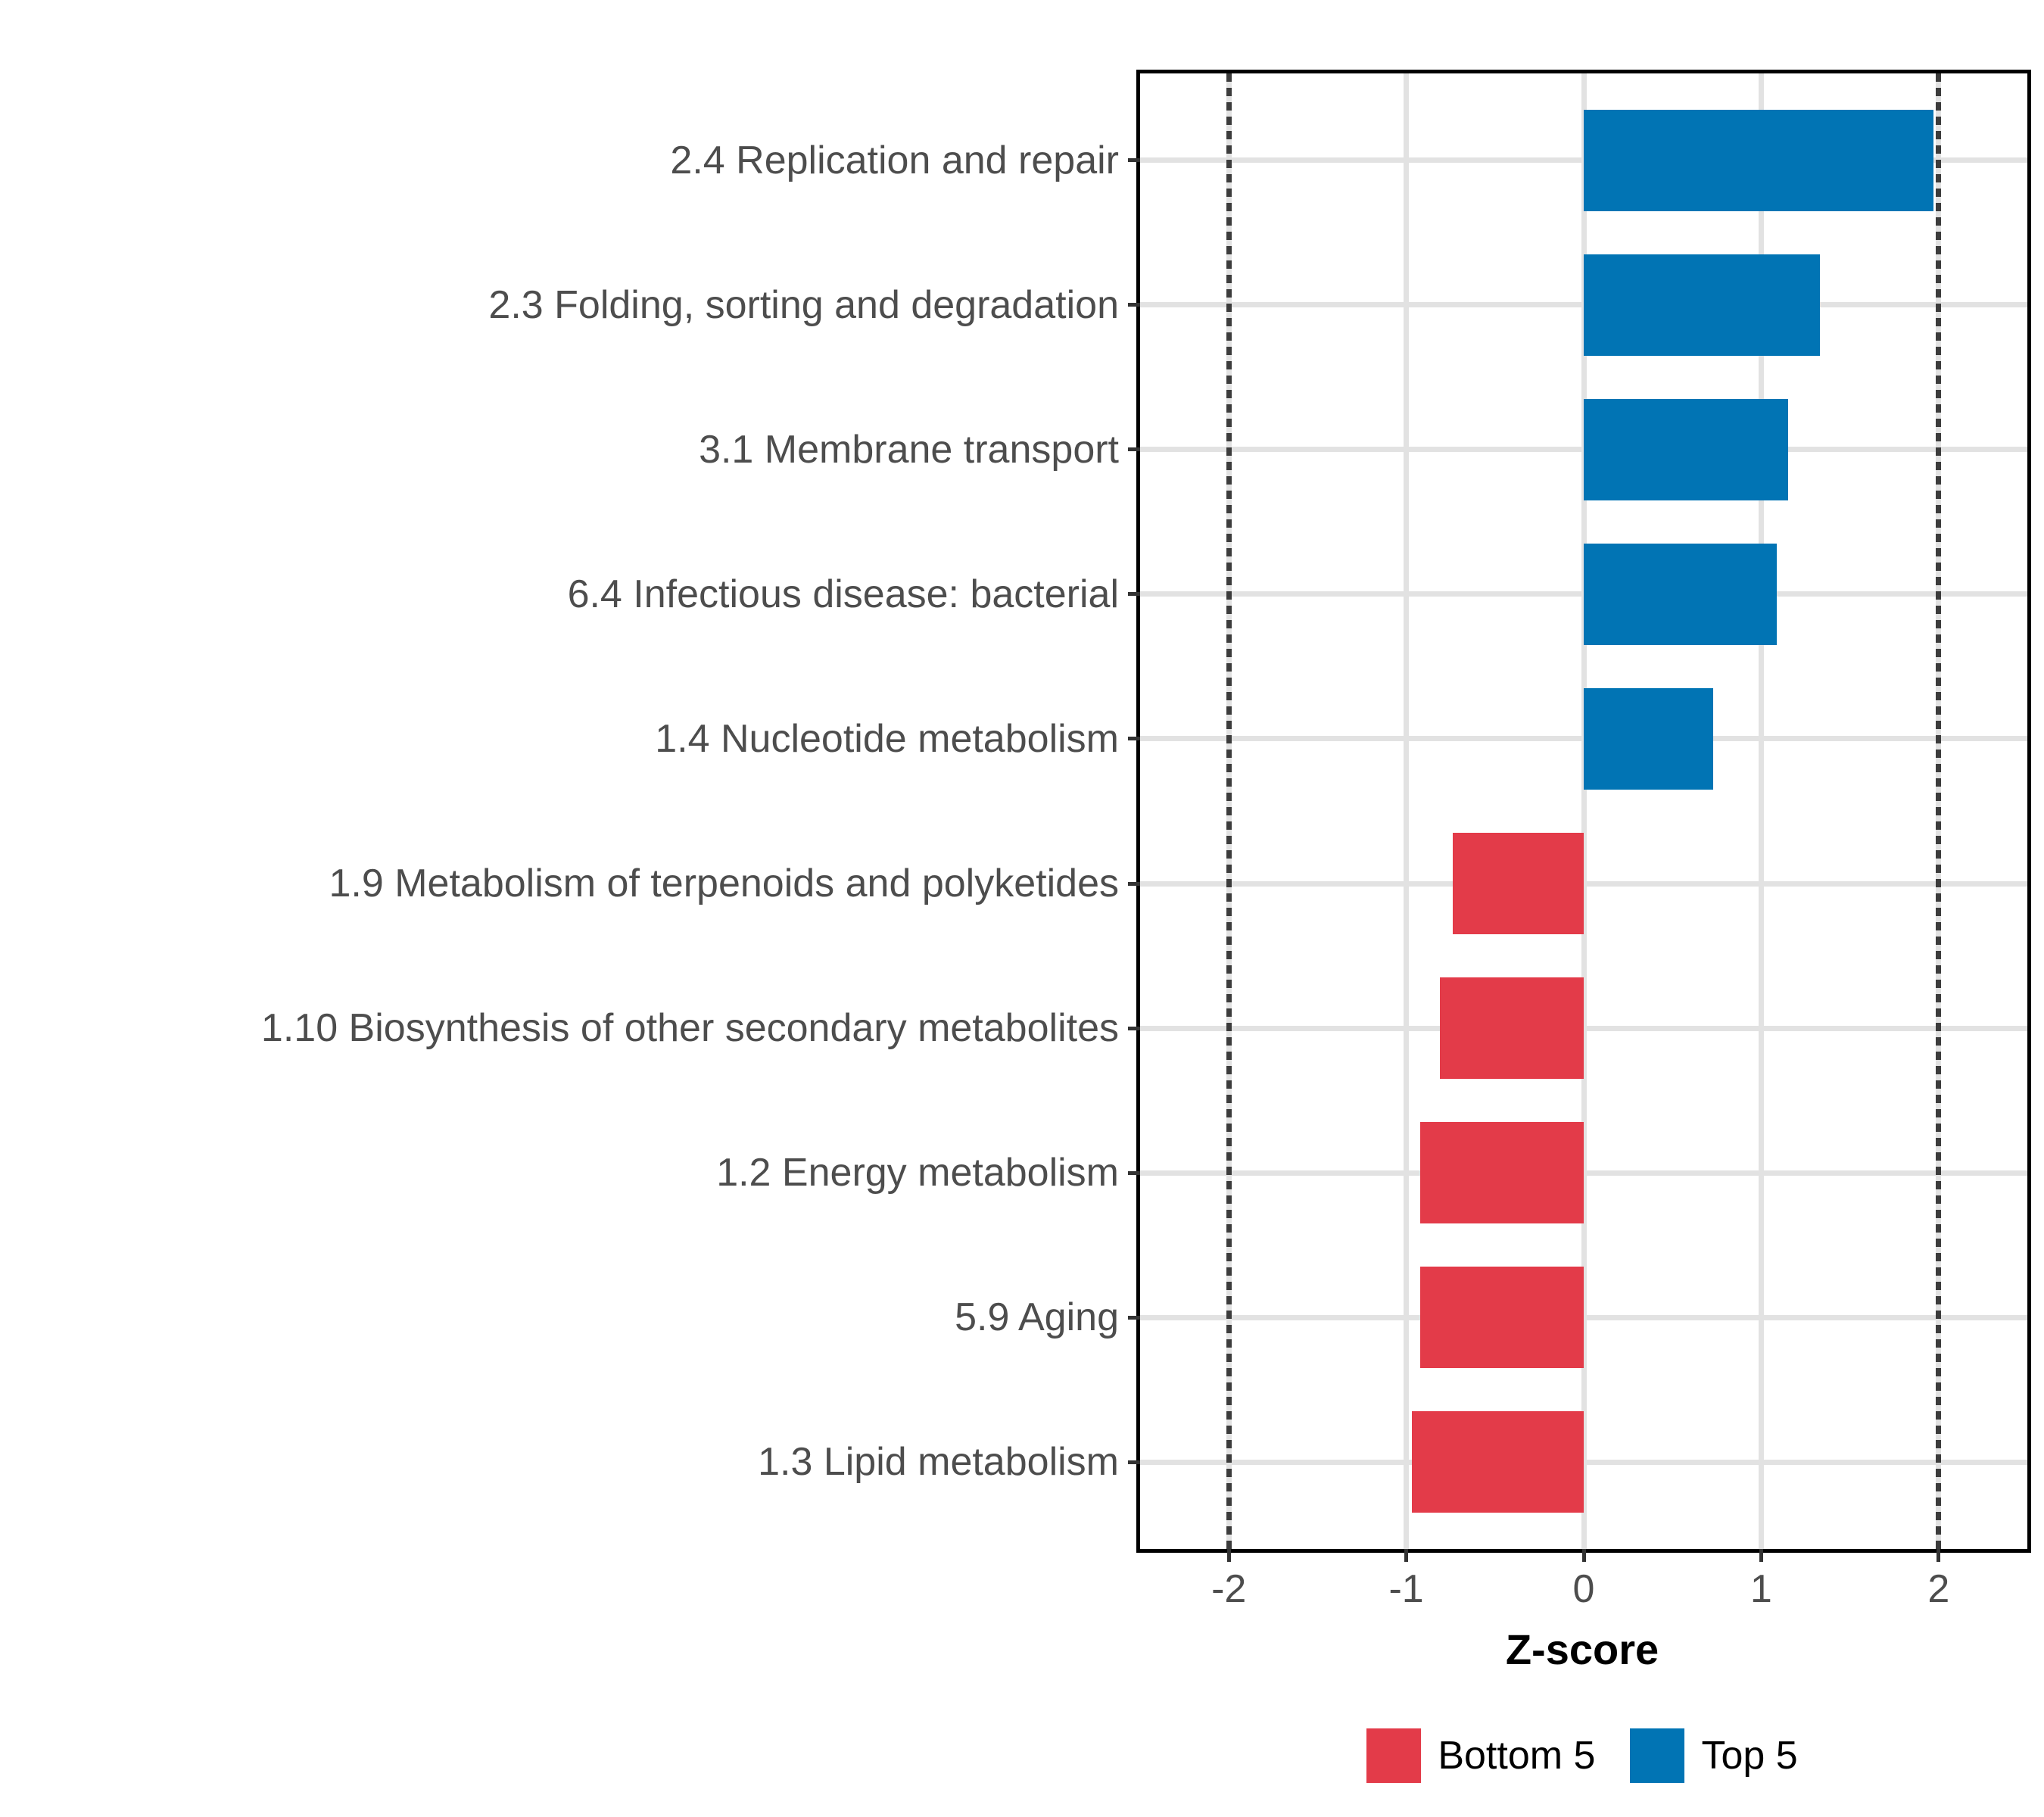 Image resolution: width=2044 pixels, height=1817 pixels. Describe the element at coordinates (1761, 1589) in the screenshot. I see `x-tick-label: 1` at that location.